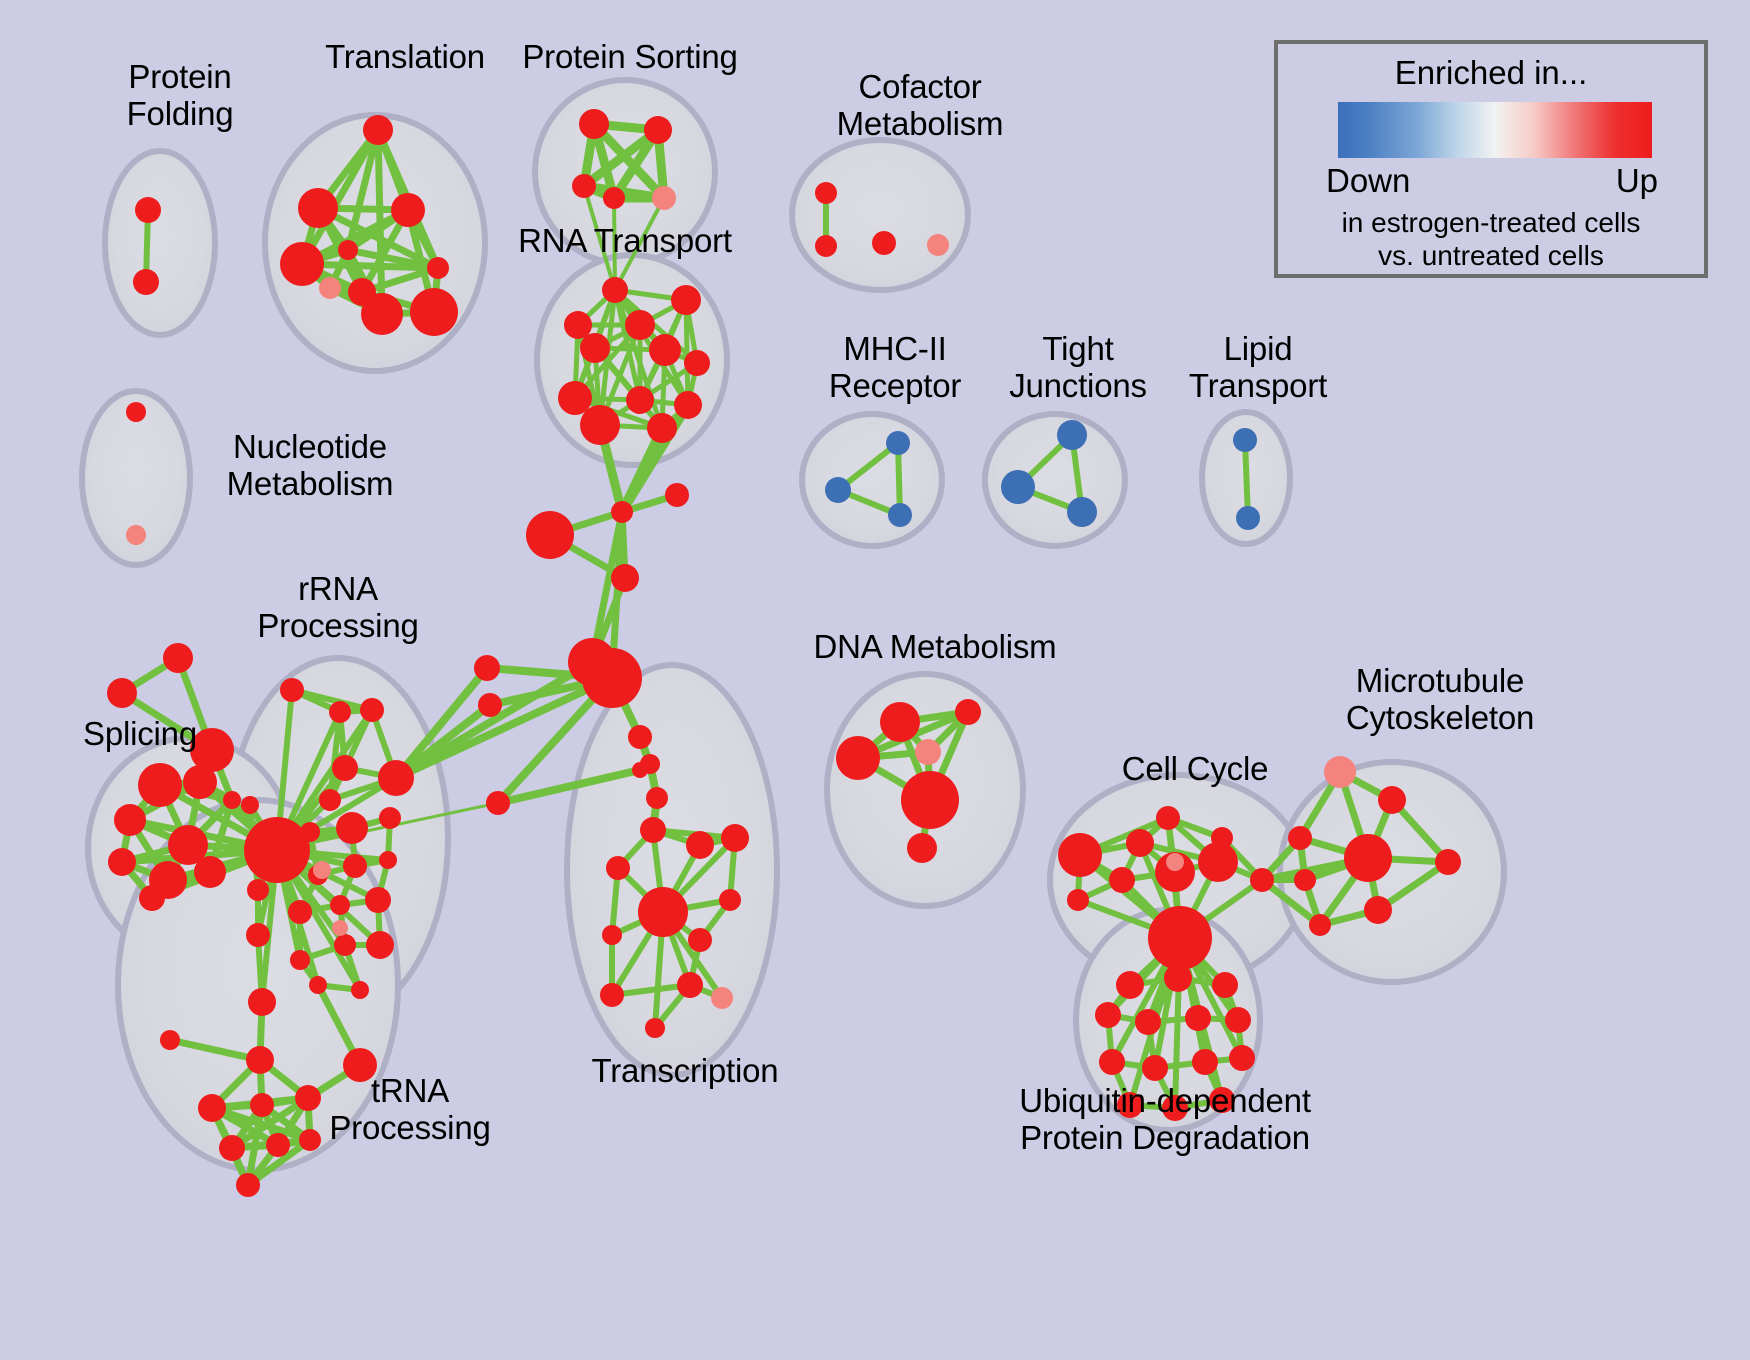 The height and width of the screenshot is (1360, 1750). I want to click on label-rrna-processing: rRNA Processing, so click(338, 607).